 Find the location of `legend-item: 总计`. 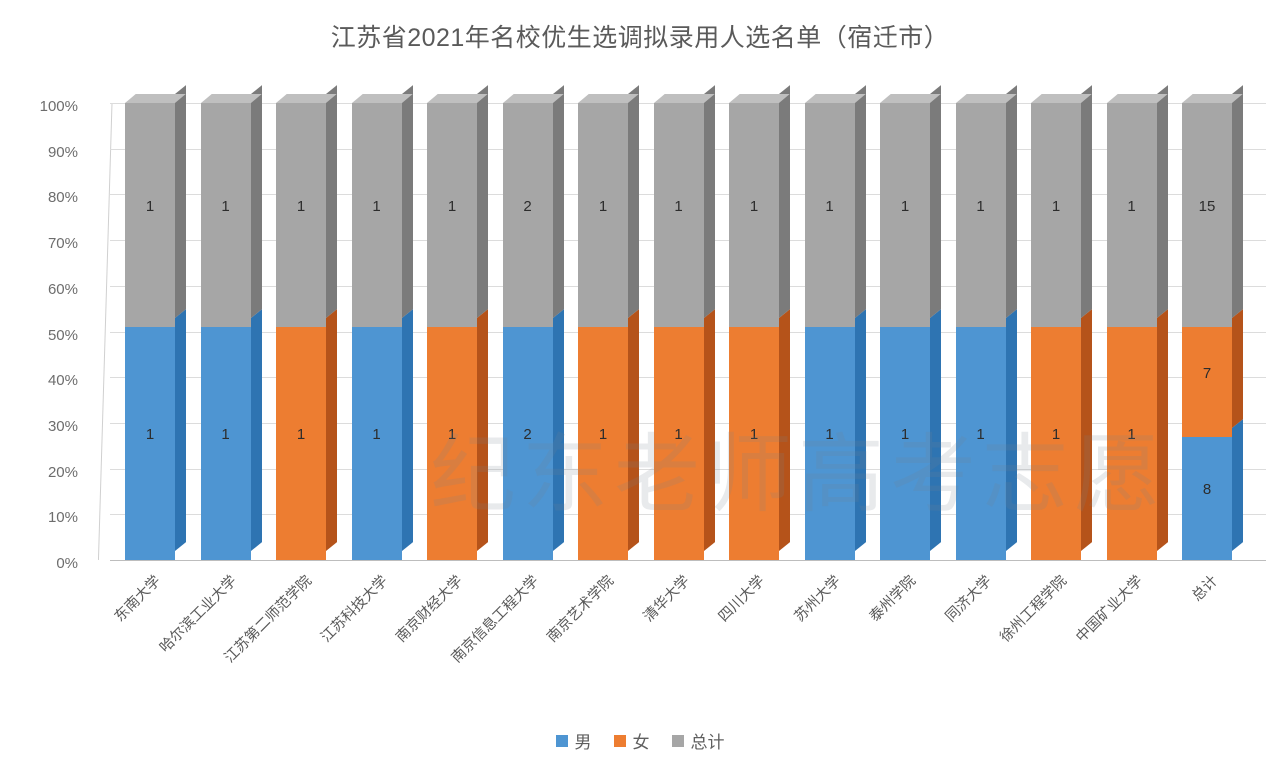

legend-item: 总计 is located at coordinates (698, 740).